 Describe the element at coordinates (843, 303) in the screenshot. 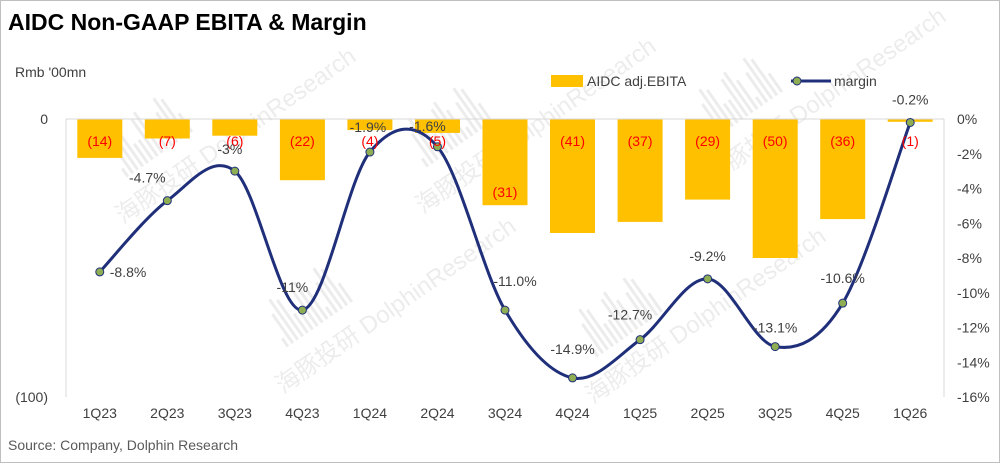

I see `margin-marker-4Q25` at that location.